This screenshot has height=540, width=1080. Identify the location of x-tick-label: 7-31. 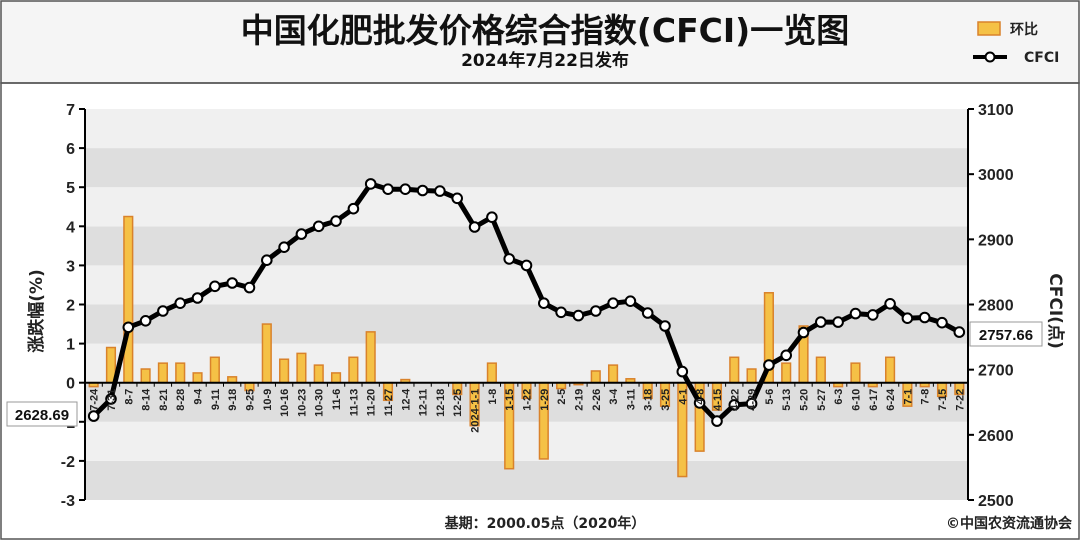
(112, 400).